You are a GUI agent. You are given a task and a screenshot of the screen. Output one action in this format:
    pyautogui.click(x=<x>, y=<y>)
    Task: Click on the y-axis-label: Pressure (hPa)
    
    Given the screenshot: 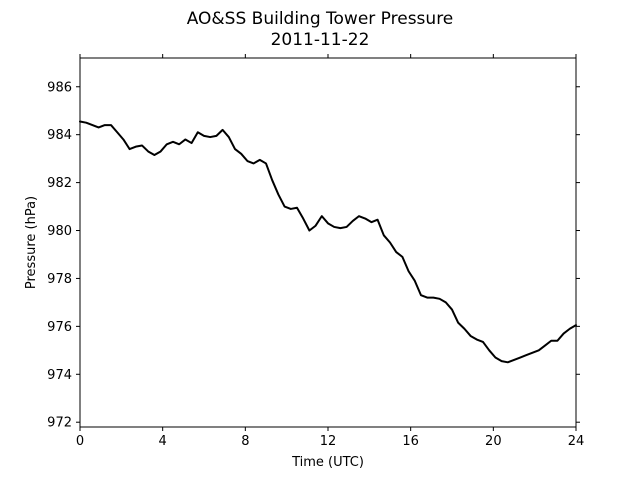 What is the action you would take?
    pyautogui.click(x=31, y=242)
    